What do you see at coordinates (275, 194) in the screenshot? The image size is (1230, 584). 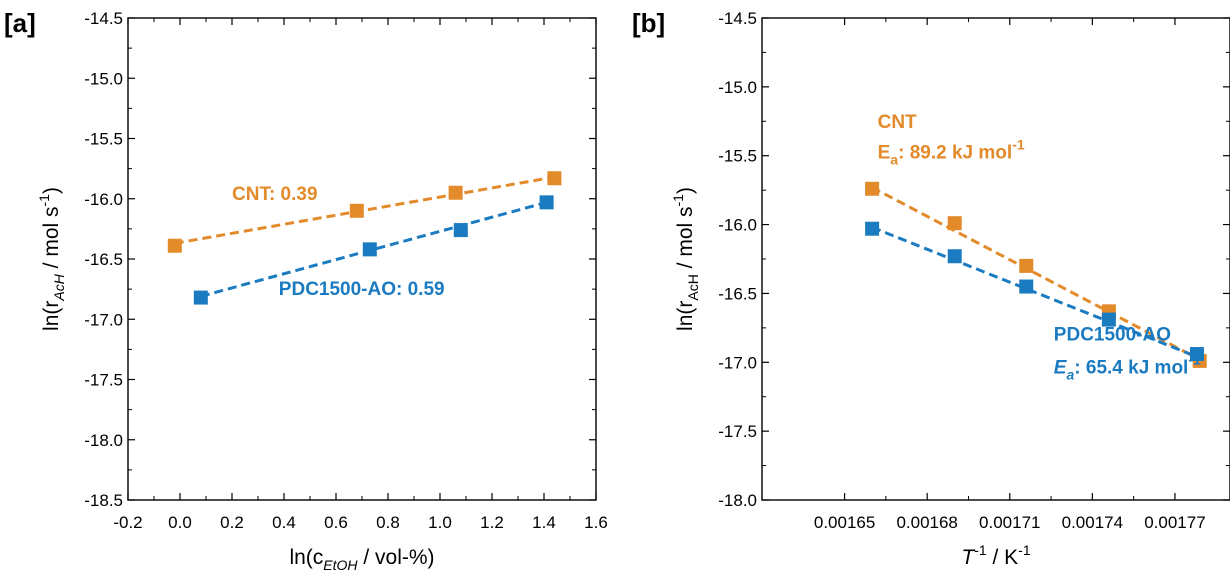 I see `annotation-orange: CNT: 0.39` at bounding box center [275, 194].